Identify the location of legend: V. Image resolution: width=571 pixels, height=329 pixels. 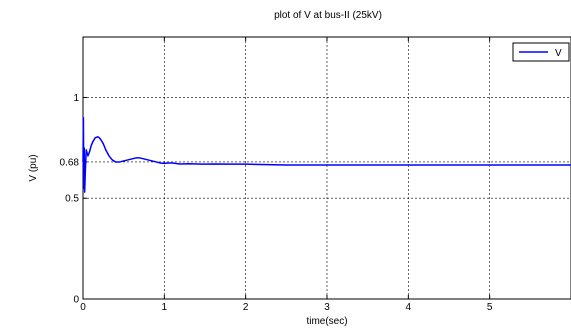
(541, 52).